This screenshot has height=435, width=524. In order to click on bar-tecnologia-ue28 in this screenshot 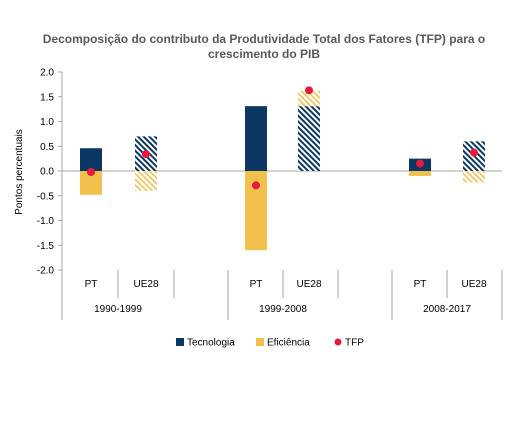, I will do `click(309, 138)`.